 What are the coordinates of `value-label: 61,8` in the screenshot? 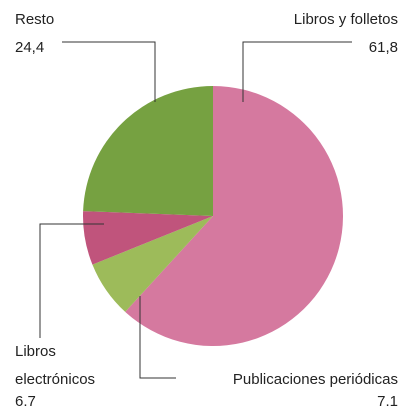 It's located at (383, 47).